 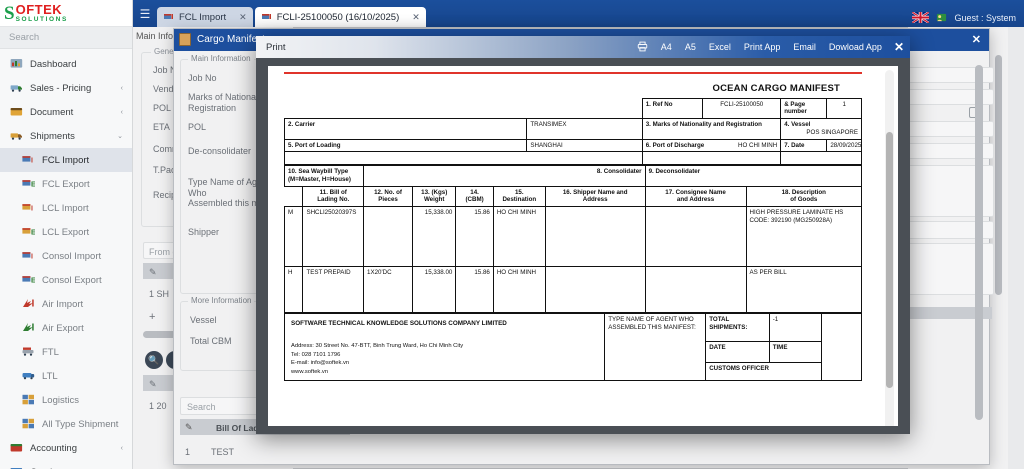 What do you see at coordinates (642, 47) in the screenshot?
I see `printer-icon` at bounding box center [642, 47].